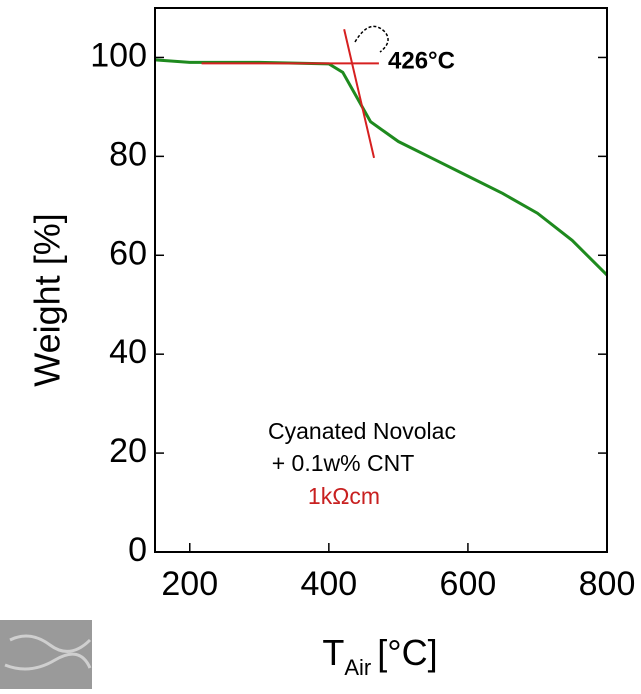 Image resolution: width=641 pixels, height=694 pixels. What do you see at coordinates (371, 39) in the screenshot?
I see `annotation-arrow` at bounding box center [371, 39].